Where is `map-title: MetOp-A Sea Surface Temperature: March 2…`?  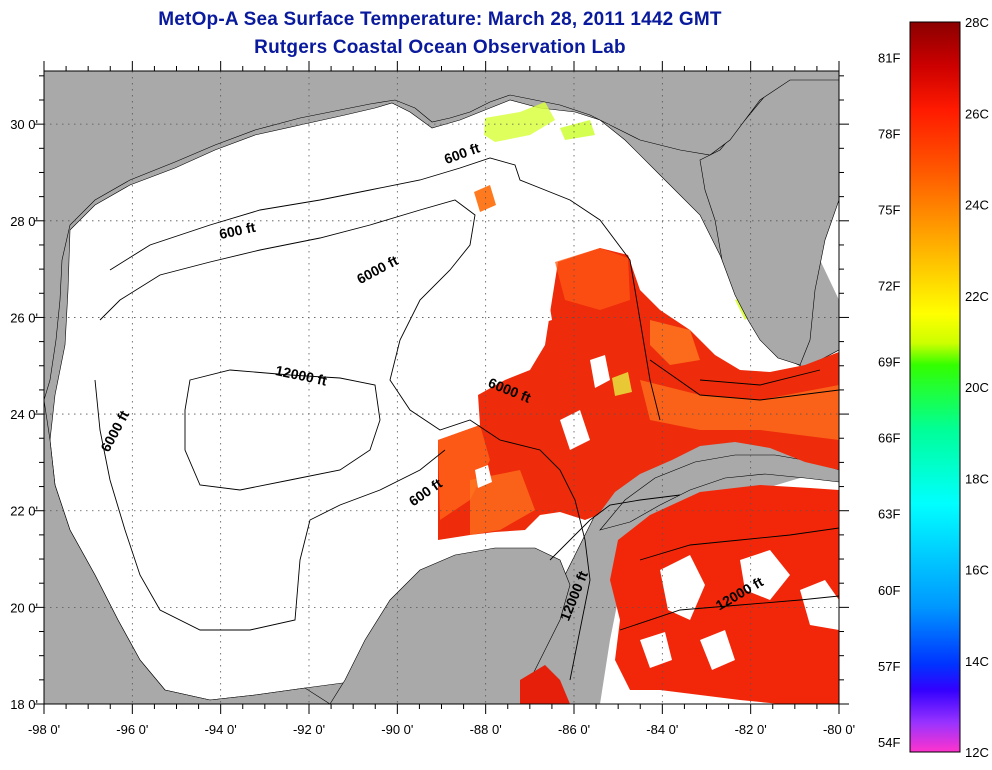
map-title: MetOp-A Sea Surface Temperature: March 2… is located at coordinates (440, 19).